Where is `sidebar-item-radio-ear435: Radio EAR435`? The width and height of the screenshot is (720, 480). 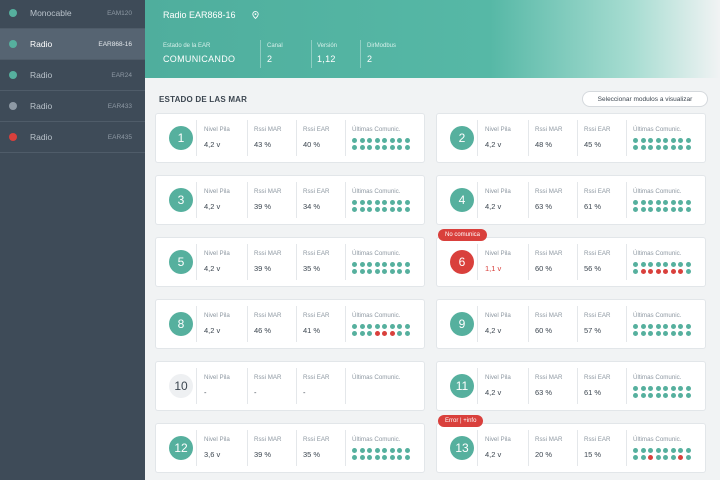
sidebar-item-radio-ear435: Radio EAR435 is located at coordinates (72, 137).